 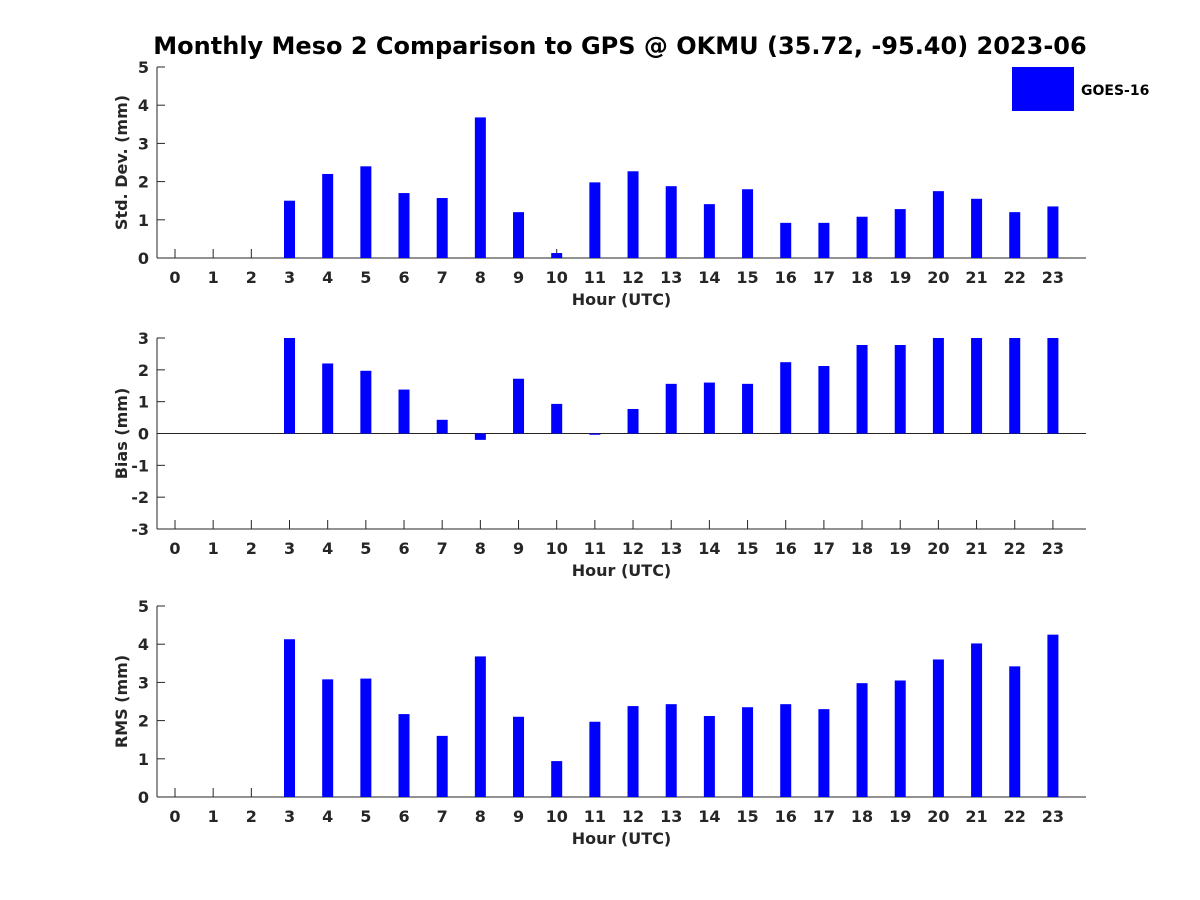 I want to click on x-tick-label: 2, so click(x=251, y=277).